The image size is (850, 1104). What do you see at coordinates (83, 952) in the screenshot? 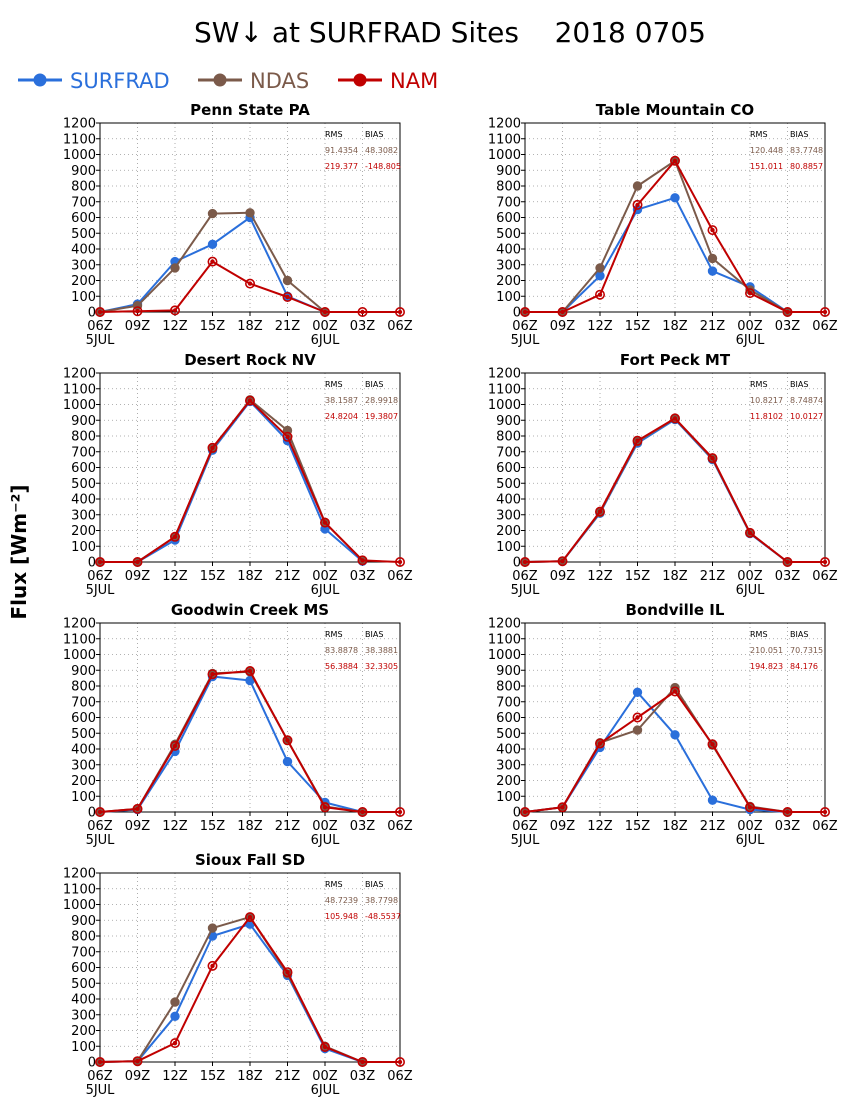
I see `y-tick-label: 700` at bounding box center [83, 952].